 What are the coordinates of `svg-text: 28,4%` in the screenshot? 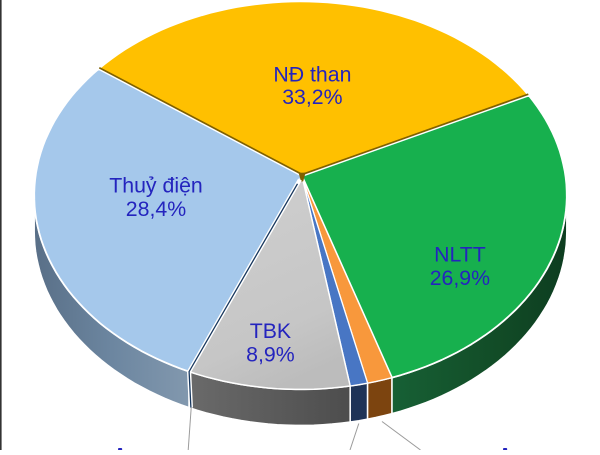 It's located at (156, 209).